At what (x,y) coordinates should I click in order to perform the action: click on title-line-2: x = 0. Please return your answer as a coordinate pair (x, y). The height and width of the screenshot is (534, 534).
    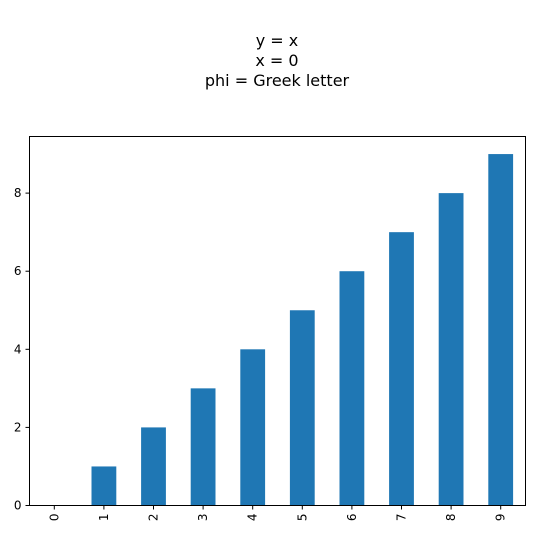
    Looking at the image, I should click on (276, 60).